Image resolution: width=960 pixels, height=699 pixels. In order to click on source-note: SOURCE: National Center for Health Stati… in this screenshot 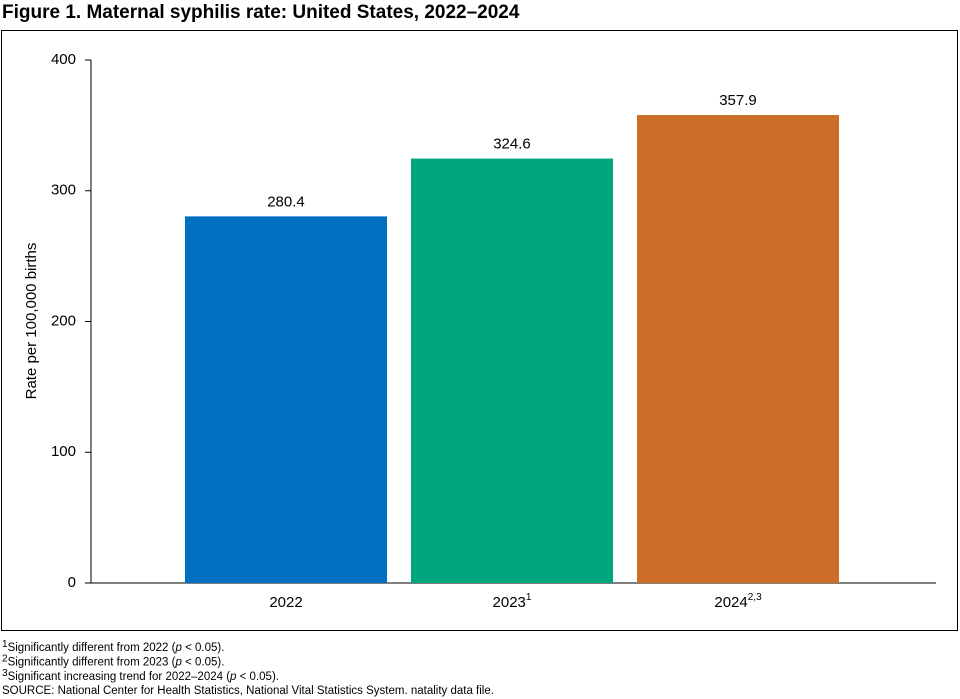, I will do `click(248, 691)`.